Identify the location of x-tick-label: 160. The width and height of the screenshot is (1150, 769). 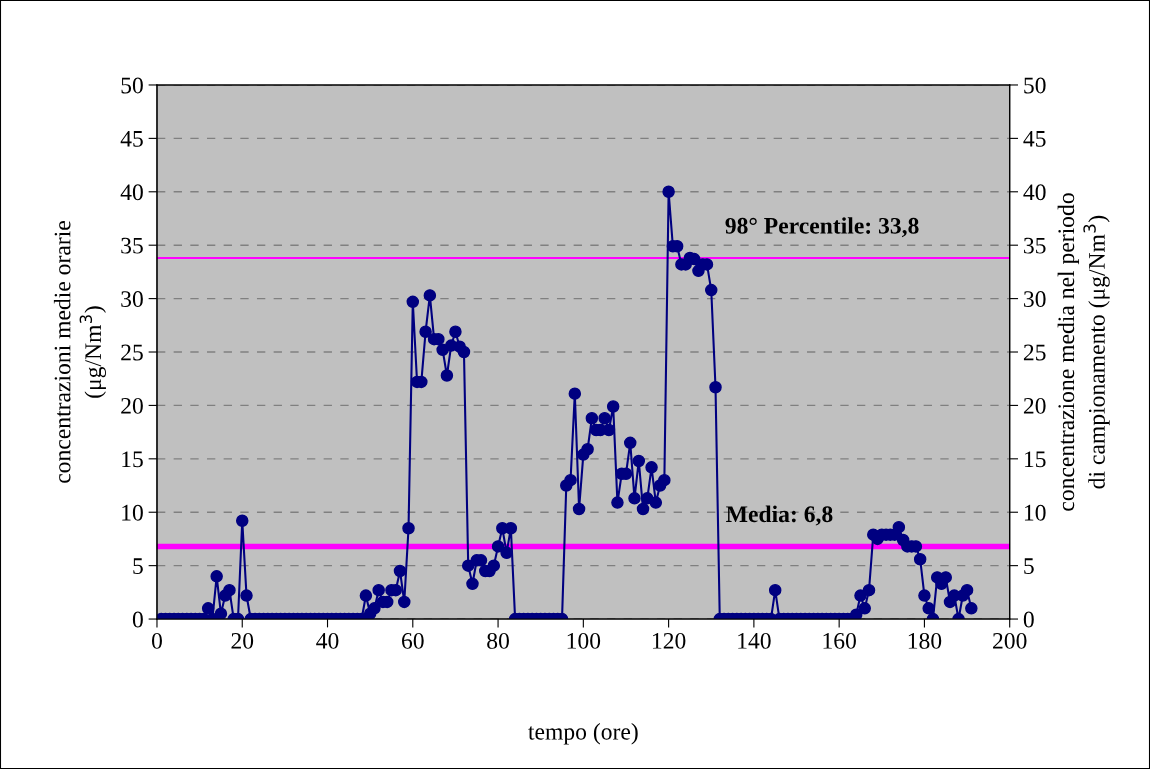
(839, 640).